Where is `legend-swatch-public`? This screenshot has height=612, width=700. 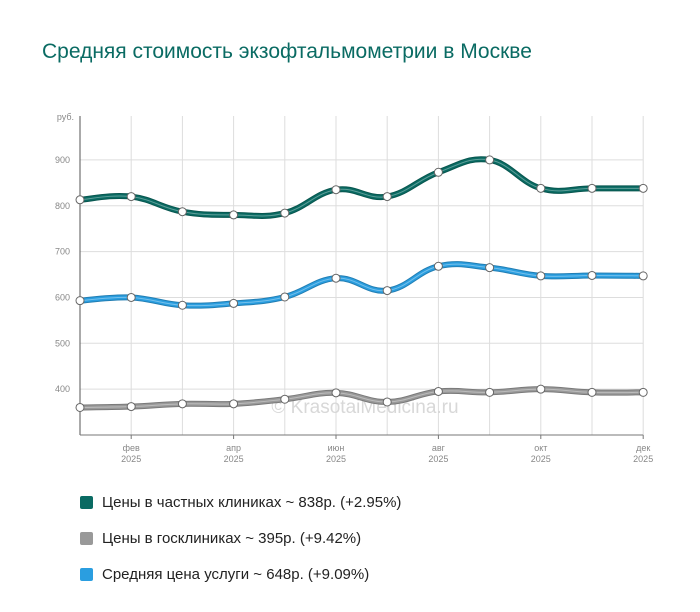
legend-swatch-public is located at coordinates (86, 538).